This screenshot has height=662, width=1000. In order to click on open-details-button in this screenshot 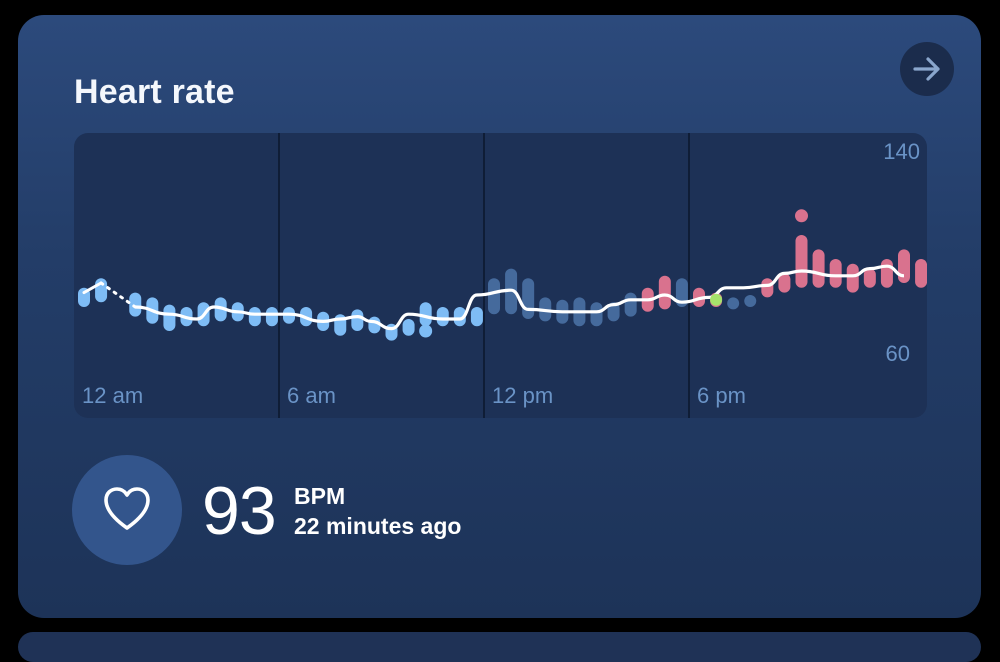, I will do `click(927, 69)`.